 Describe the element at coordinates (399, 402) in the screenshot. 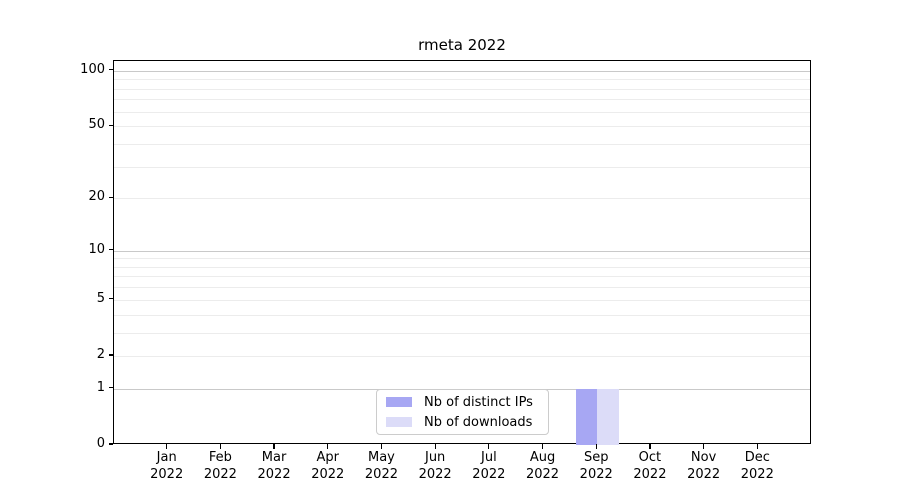

I see `legend-swatch-distinct-ips` at that location.